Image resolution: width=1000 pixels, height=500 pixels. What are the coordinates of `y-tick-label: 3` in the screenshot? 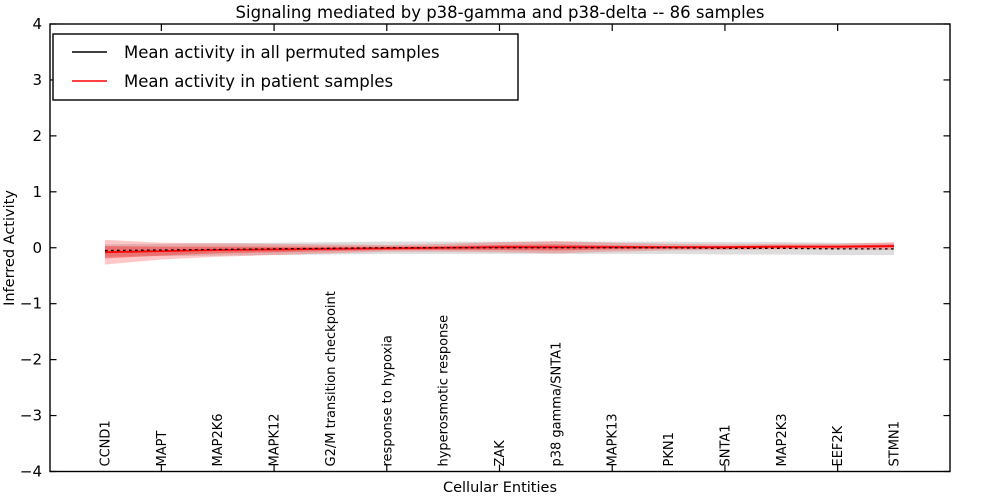 It's located at (37, 80).